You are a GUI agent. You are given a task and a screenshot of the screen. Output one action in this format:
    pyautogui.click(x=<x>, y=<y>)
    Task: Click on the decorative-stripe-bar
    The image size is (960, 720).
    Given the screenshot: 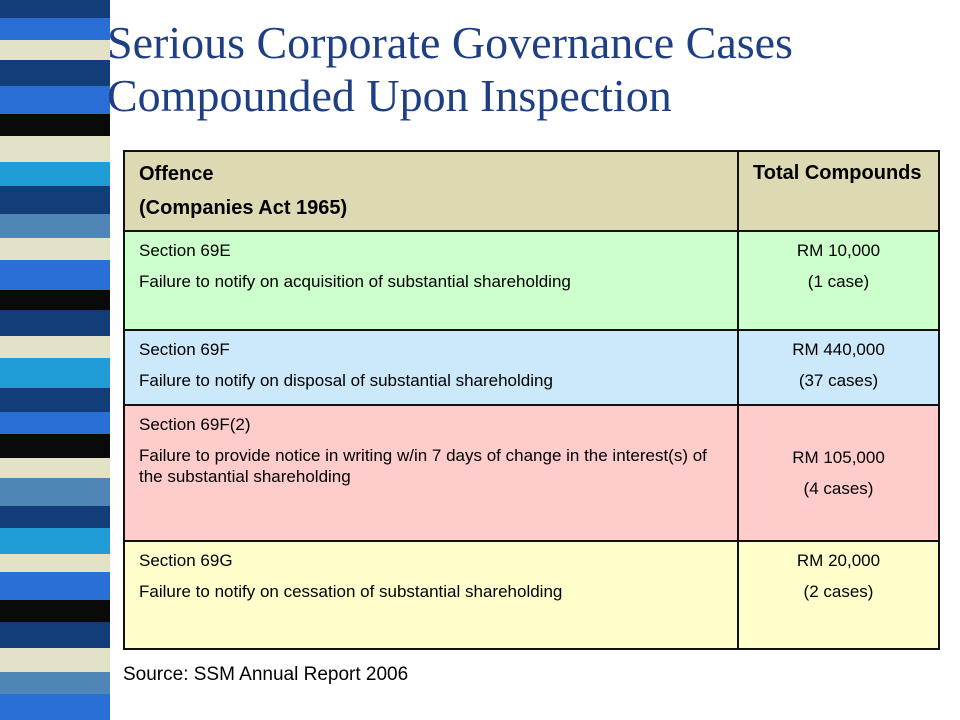 What is the action you would take?
    pyautogui.click(x=55, y=360)
    